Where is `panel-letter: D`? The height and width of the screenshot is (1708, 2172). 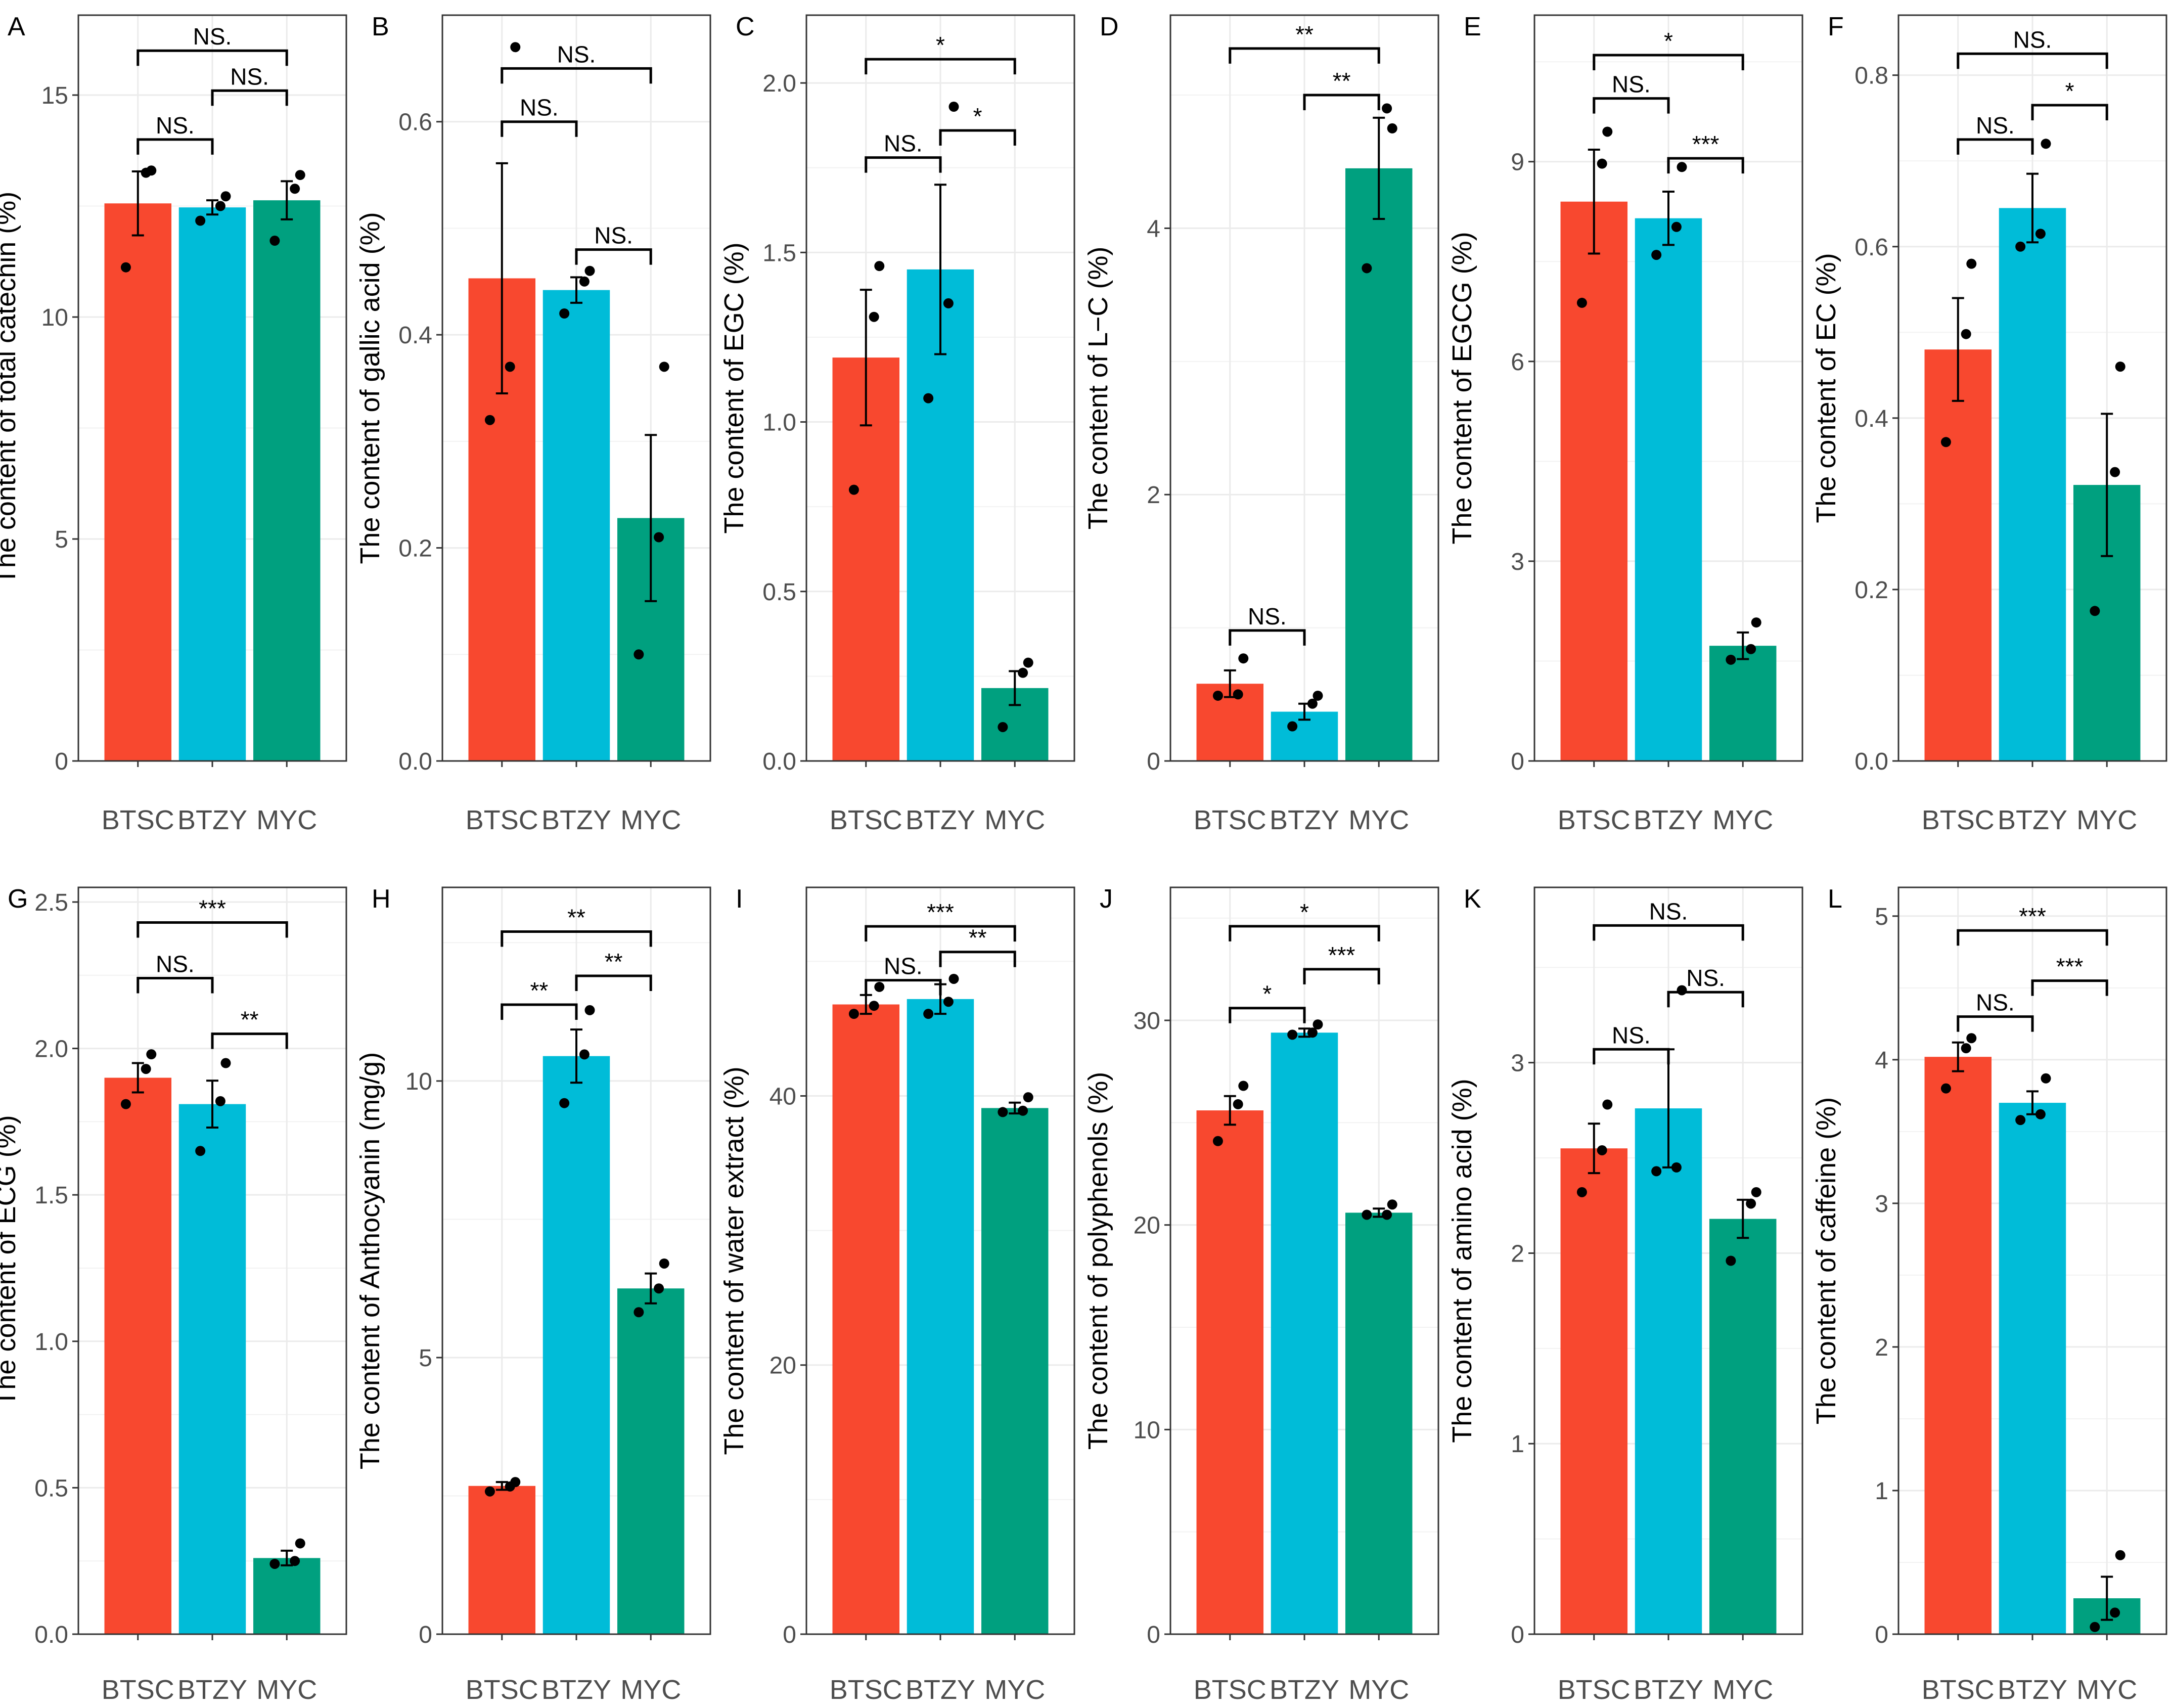 panel-letter: D is located at coordinates (1110, 26).